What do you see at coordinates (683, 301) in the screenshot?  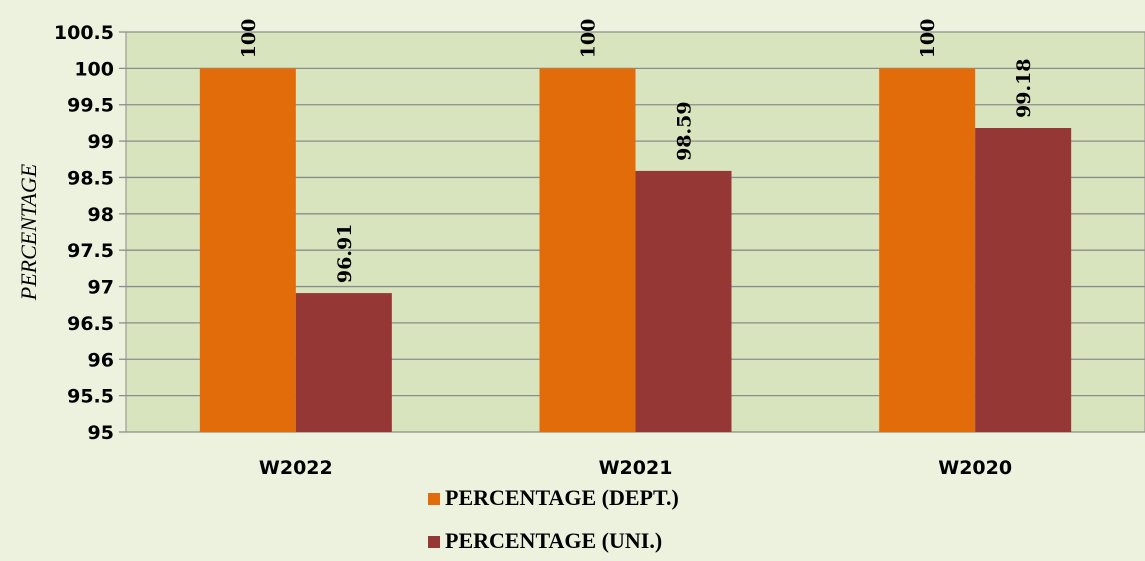 I see `bar-uni-w2021` at bounding box center [683, 301].